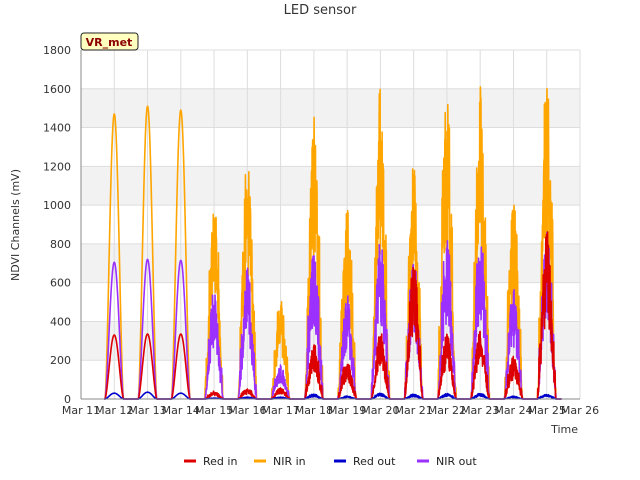 Image resolution: width=640 pixels, height=480 pixels. I want to click on legend-item: Red out, so click(365, 461).